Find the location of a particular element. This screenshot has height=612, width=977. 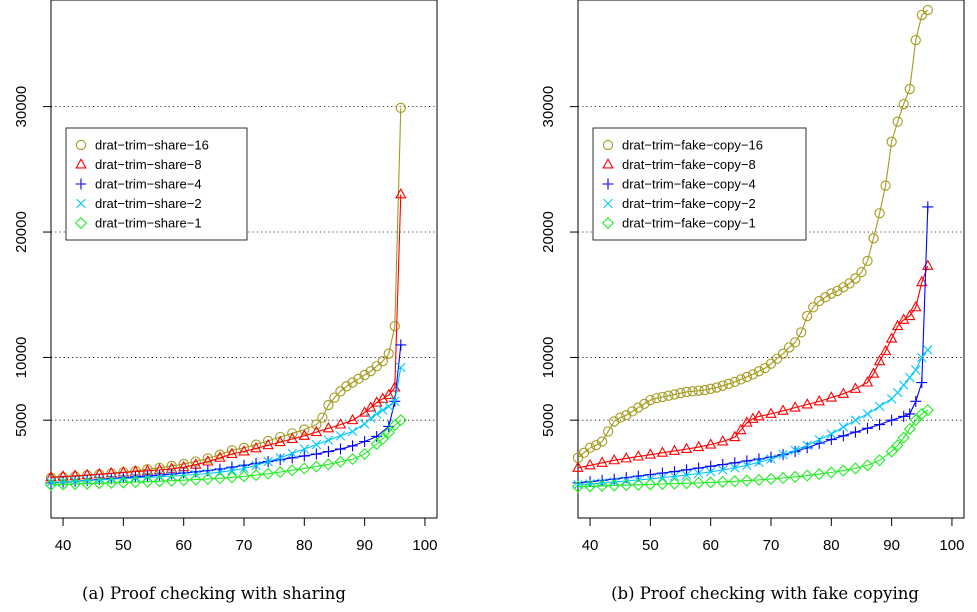

legend-label-4: drat−trim−fake−copy−1 is located at coordinates (689, 223).